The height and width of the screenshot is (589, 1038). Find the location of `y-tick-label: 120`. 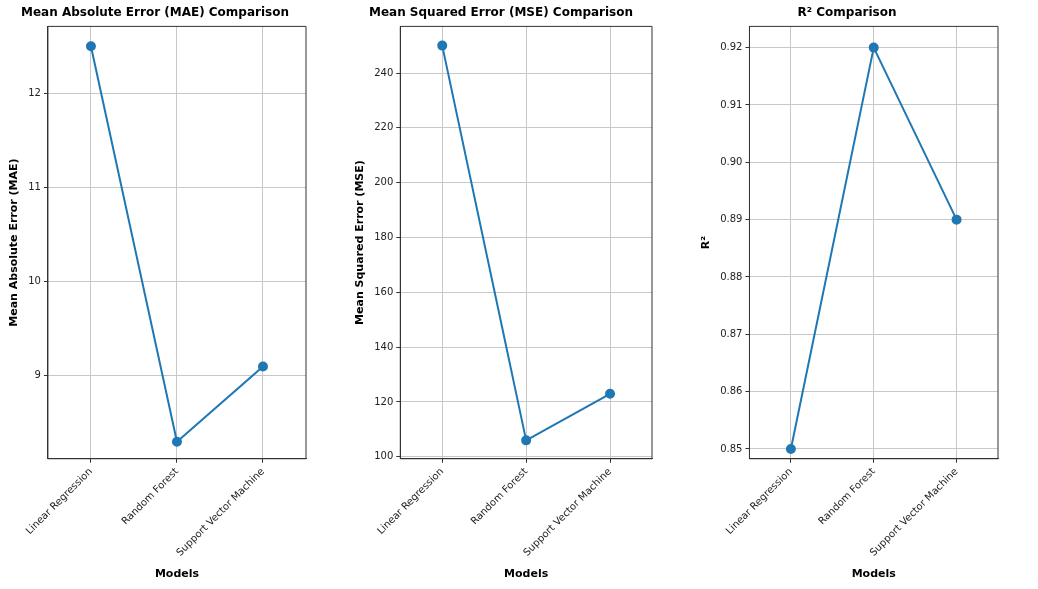

y-tick-label: 120 is located at coordinates (384, 401).